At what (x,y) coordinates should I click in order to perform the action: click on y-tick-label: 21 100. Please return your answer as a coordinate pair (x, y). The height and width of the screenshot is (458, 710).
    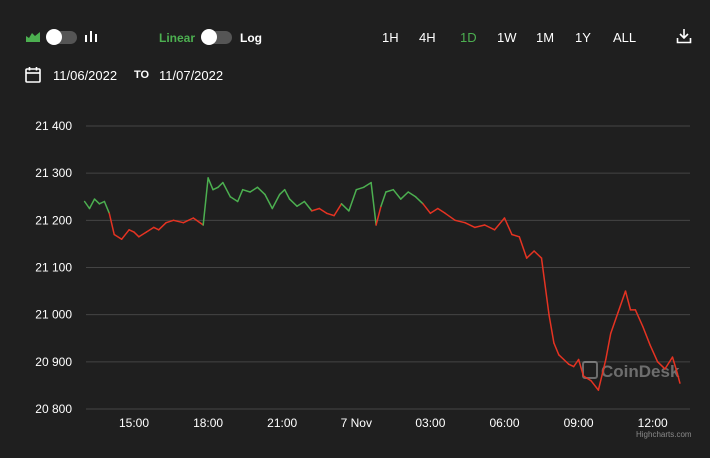
    Looking at the image, I should click on (53, 268).